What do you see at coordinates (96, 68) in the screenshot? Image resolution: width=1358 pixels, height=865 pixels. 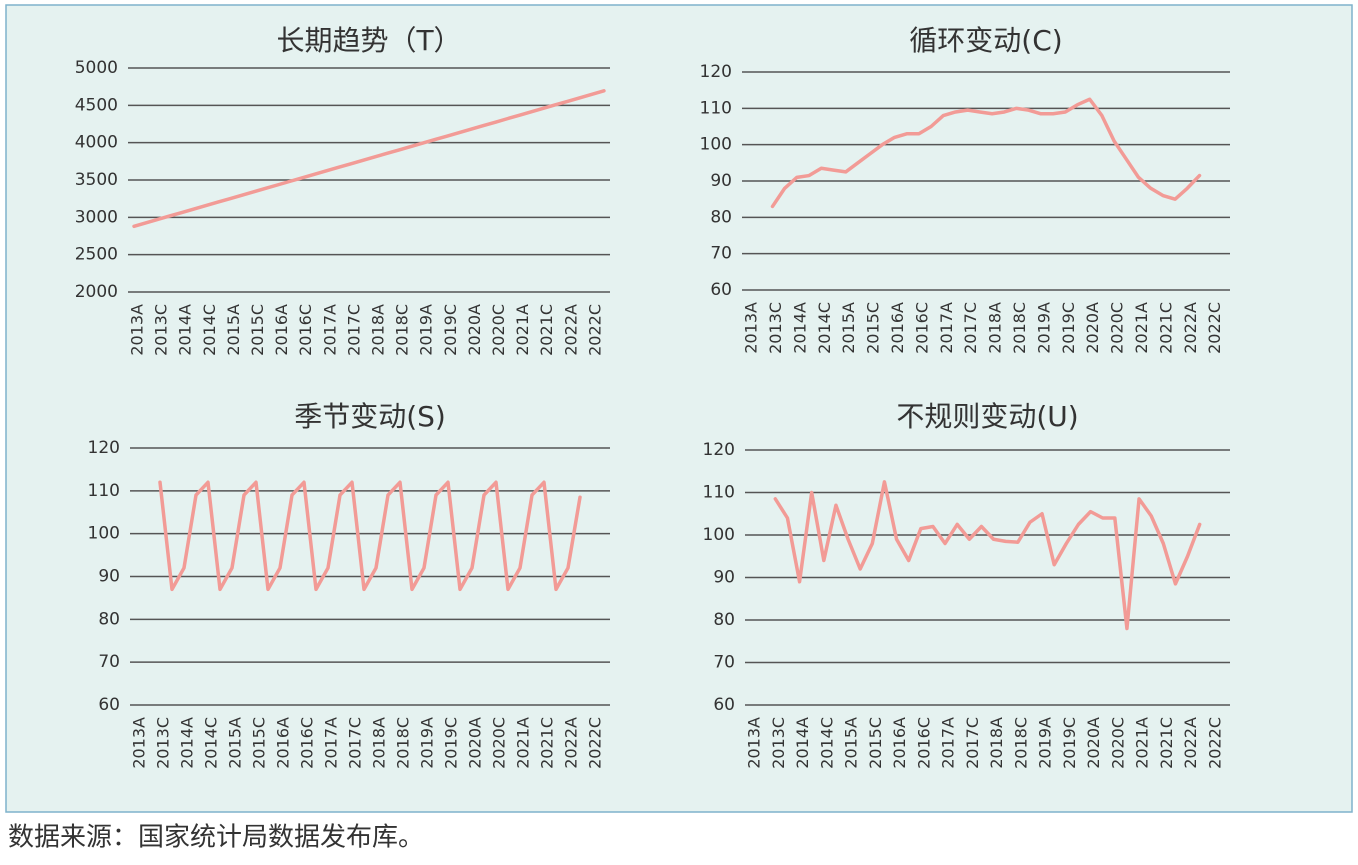 I see `y-tick-label: 5000` at bounding box center [96, 68].